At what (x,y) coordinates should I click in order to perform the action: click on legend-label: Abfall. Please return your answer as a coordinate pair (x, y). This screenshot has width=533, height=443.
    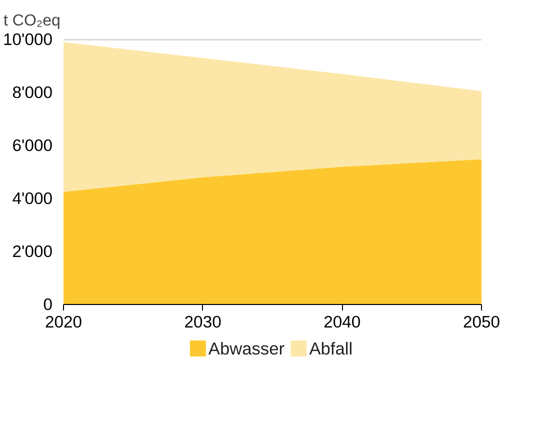
    Looking at the image, I should click on (331, 348).